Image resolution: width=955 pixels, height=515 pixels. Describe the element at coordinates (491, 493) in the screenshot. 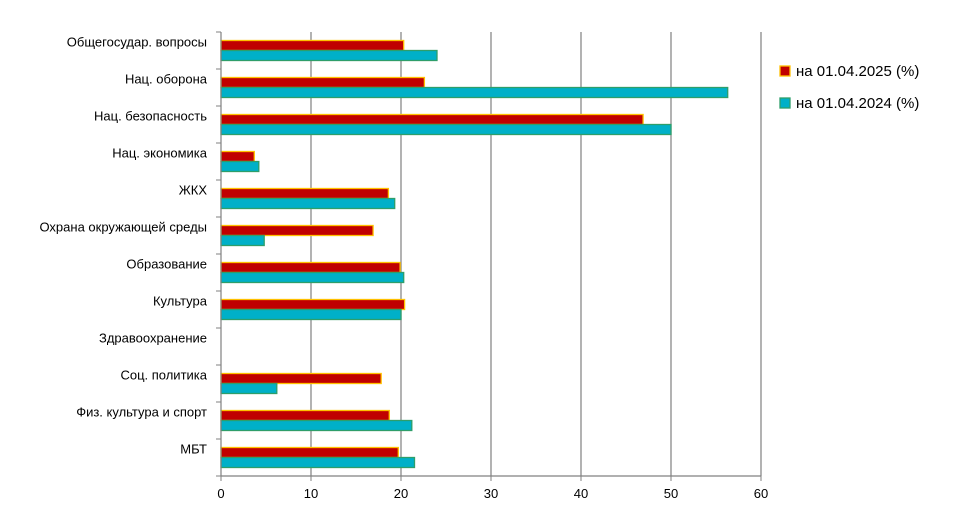

I see `x-tick-label: 30` at that location.